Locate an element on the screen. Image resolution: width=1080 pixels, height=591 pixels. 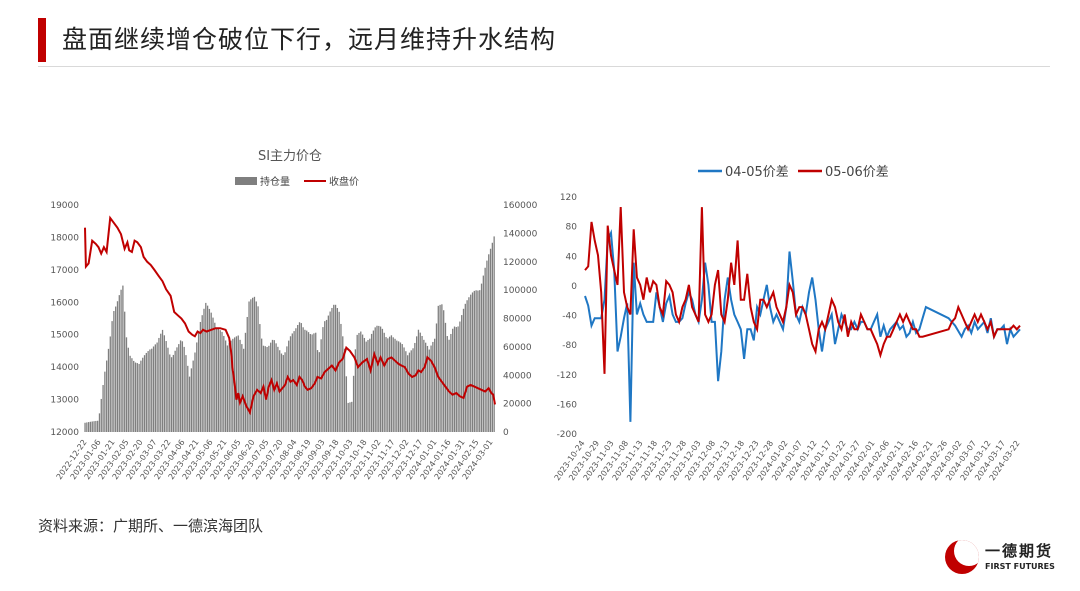
y-tick-label: 120 is located at coordinates (568, 198).